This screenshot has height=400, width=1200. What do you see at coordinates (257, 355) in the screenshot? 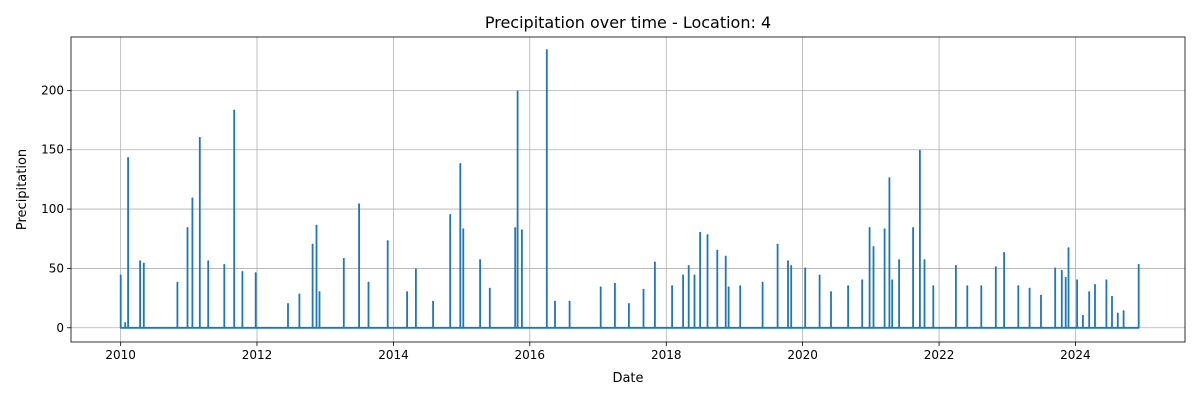
I see `x-tick-label: 2012` at bounding box center [257, 355].